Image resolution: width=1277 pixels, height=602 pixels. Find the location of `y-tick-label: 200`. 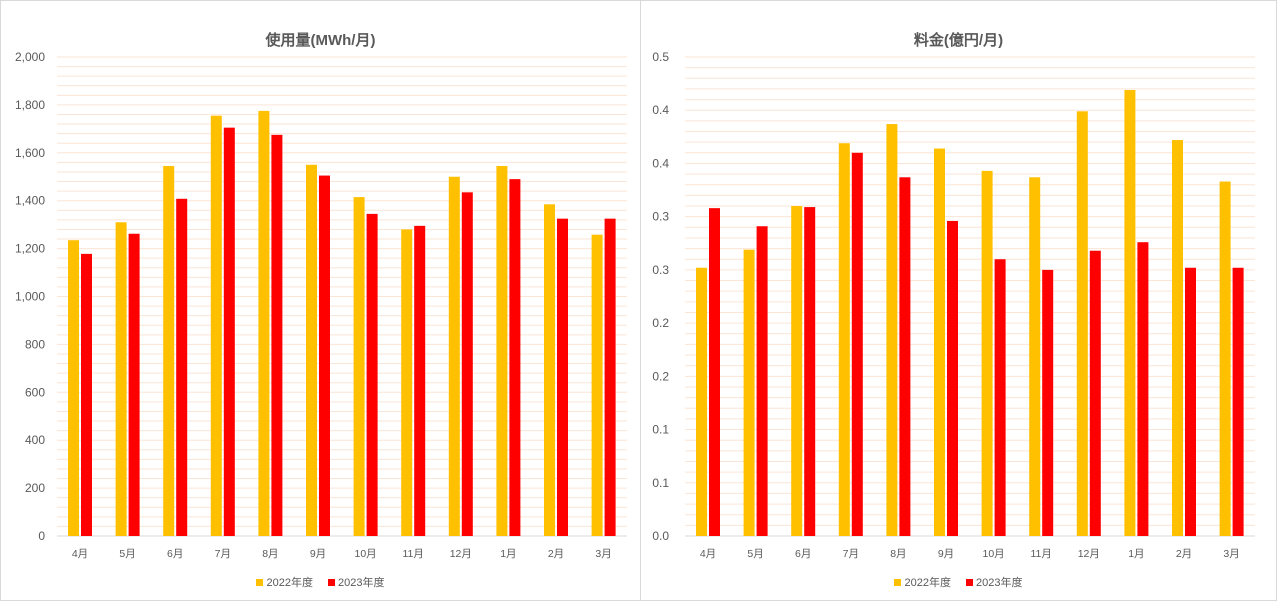

y-tick-label: 200 is located at coordinates (35, 488).